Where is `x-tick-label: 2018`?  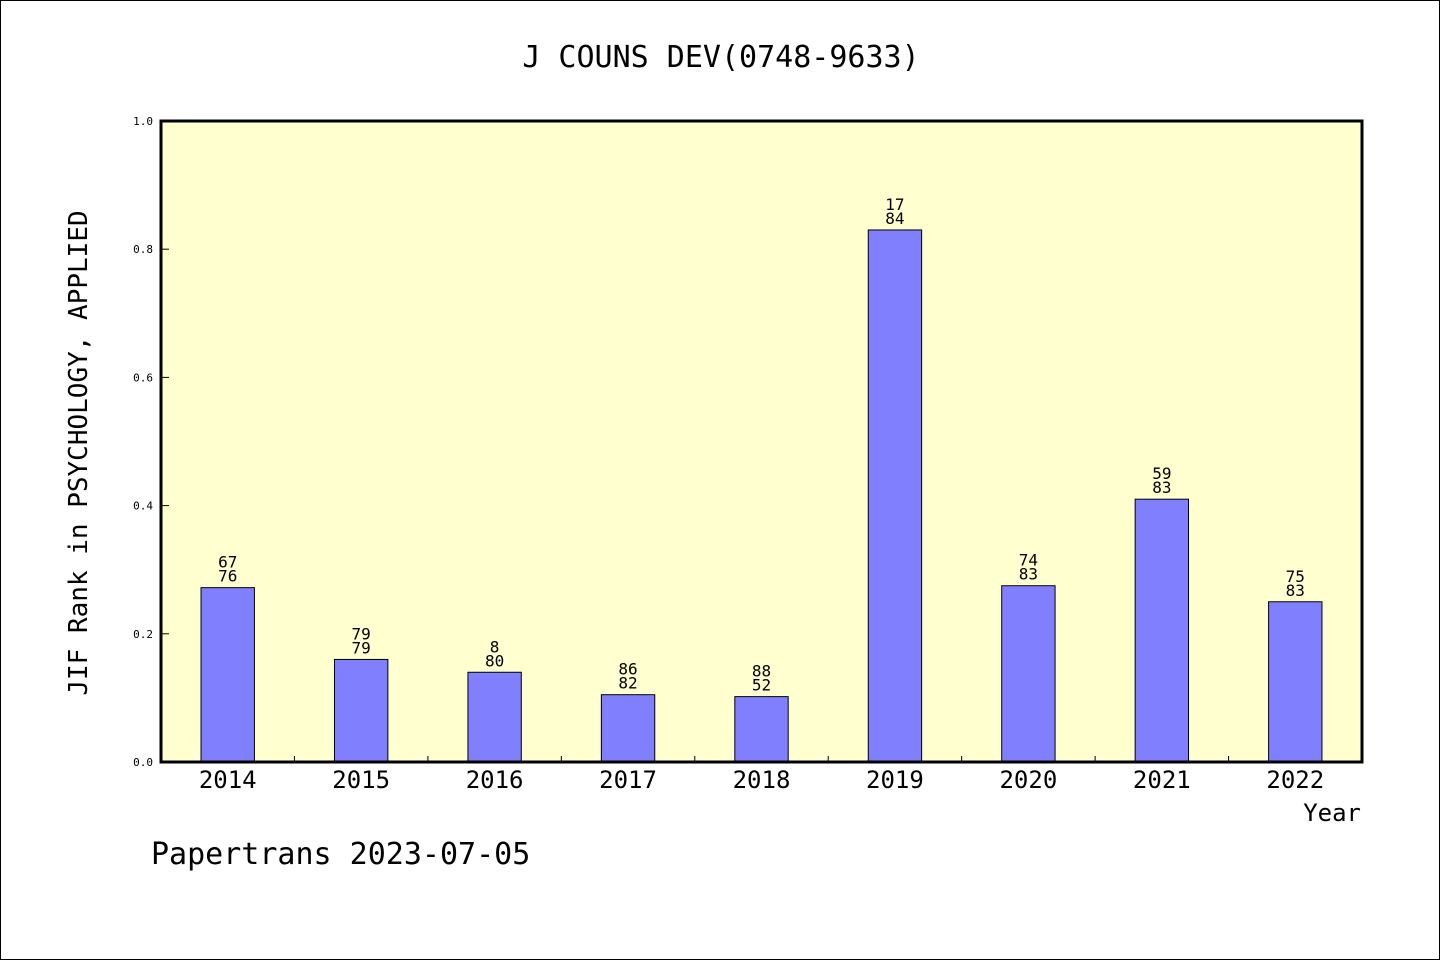
x-tick-label: 2018 is located at coordinates (762, 780).